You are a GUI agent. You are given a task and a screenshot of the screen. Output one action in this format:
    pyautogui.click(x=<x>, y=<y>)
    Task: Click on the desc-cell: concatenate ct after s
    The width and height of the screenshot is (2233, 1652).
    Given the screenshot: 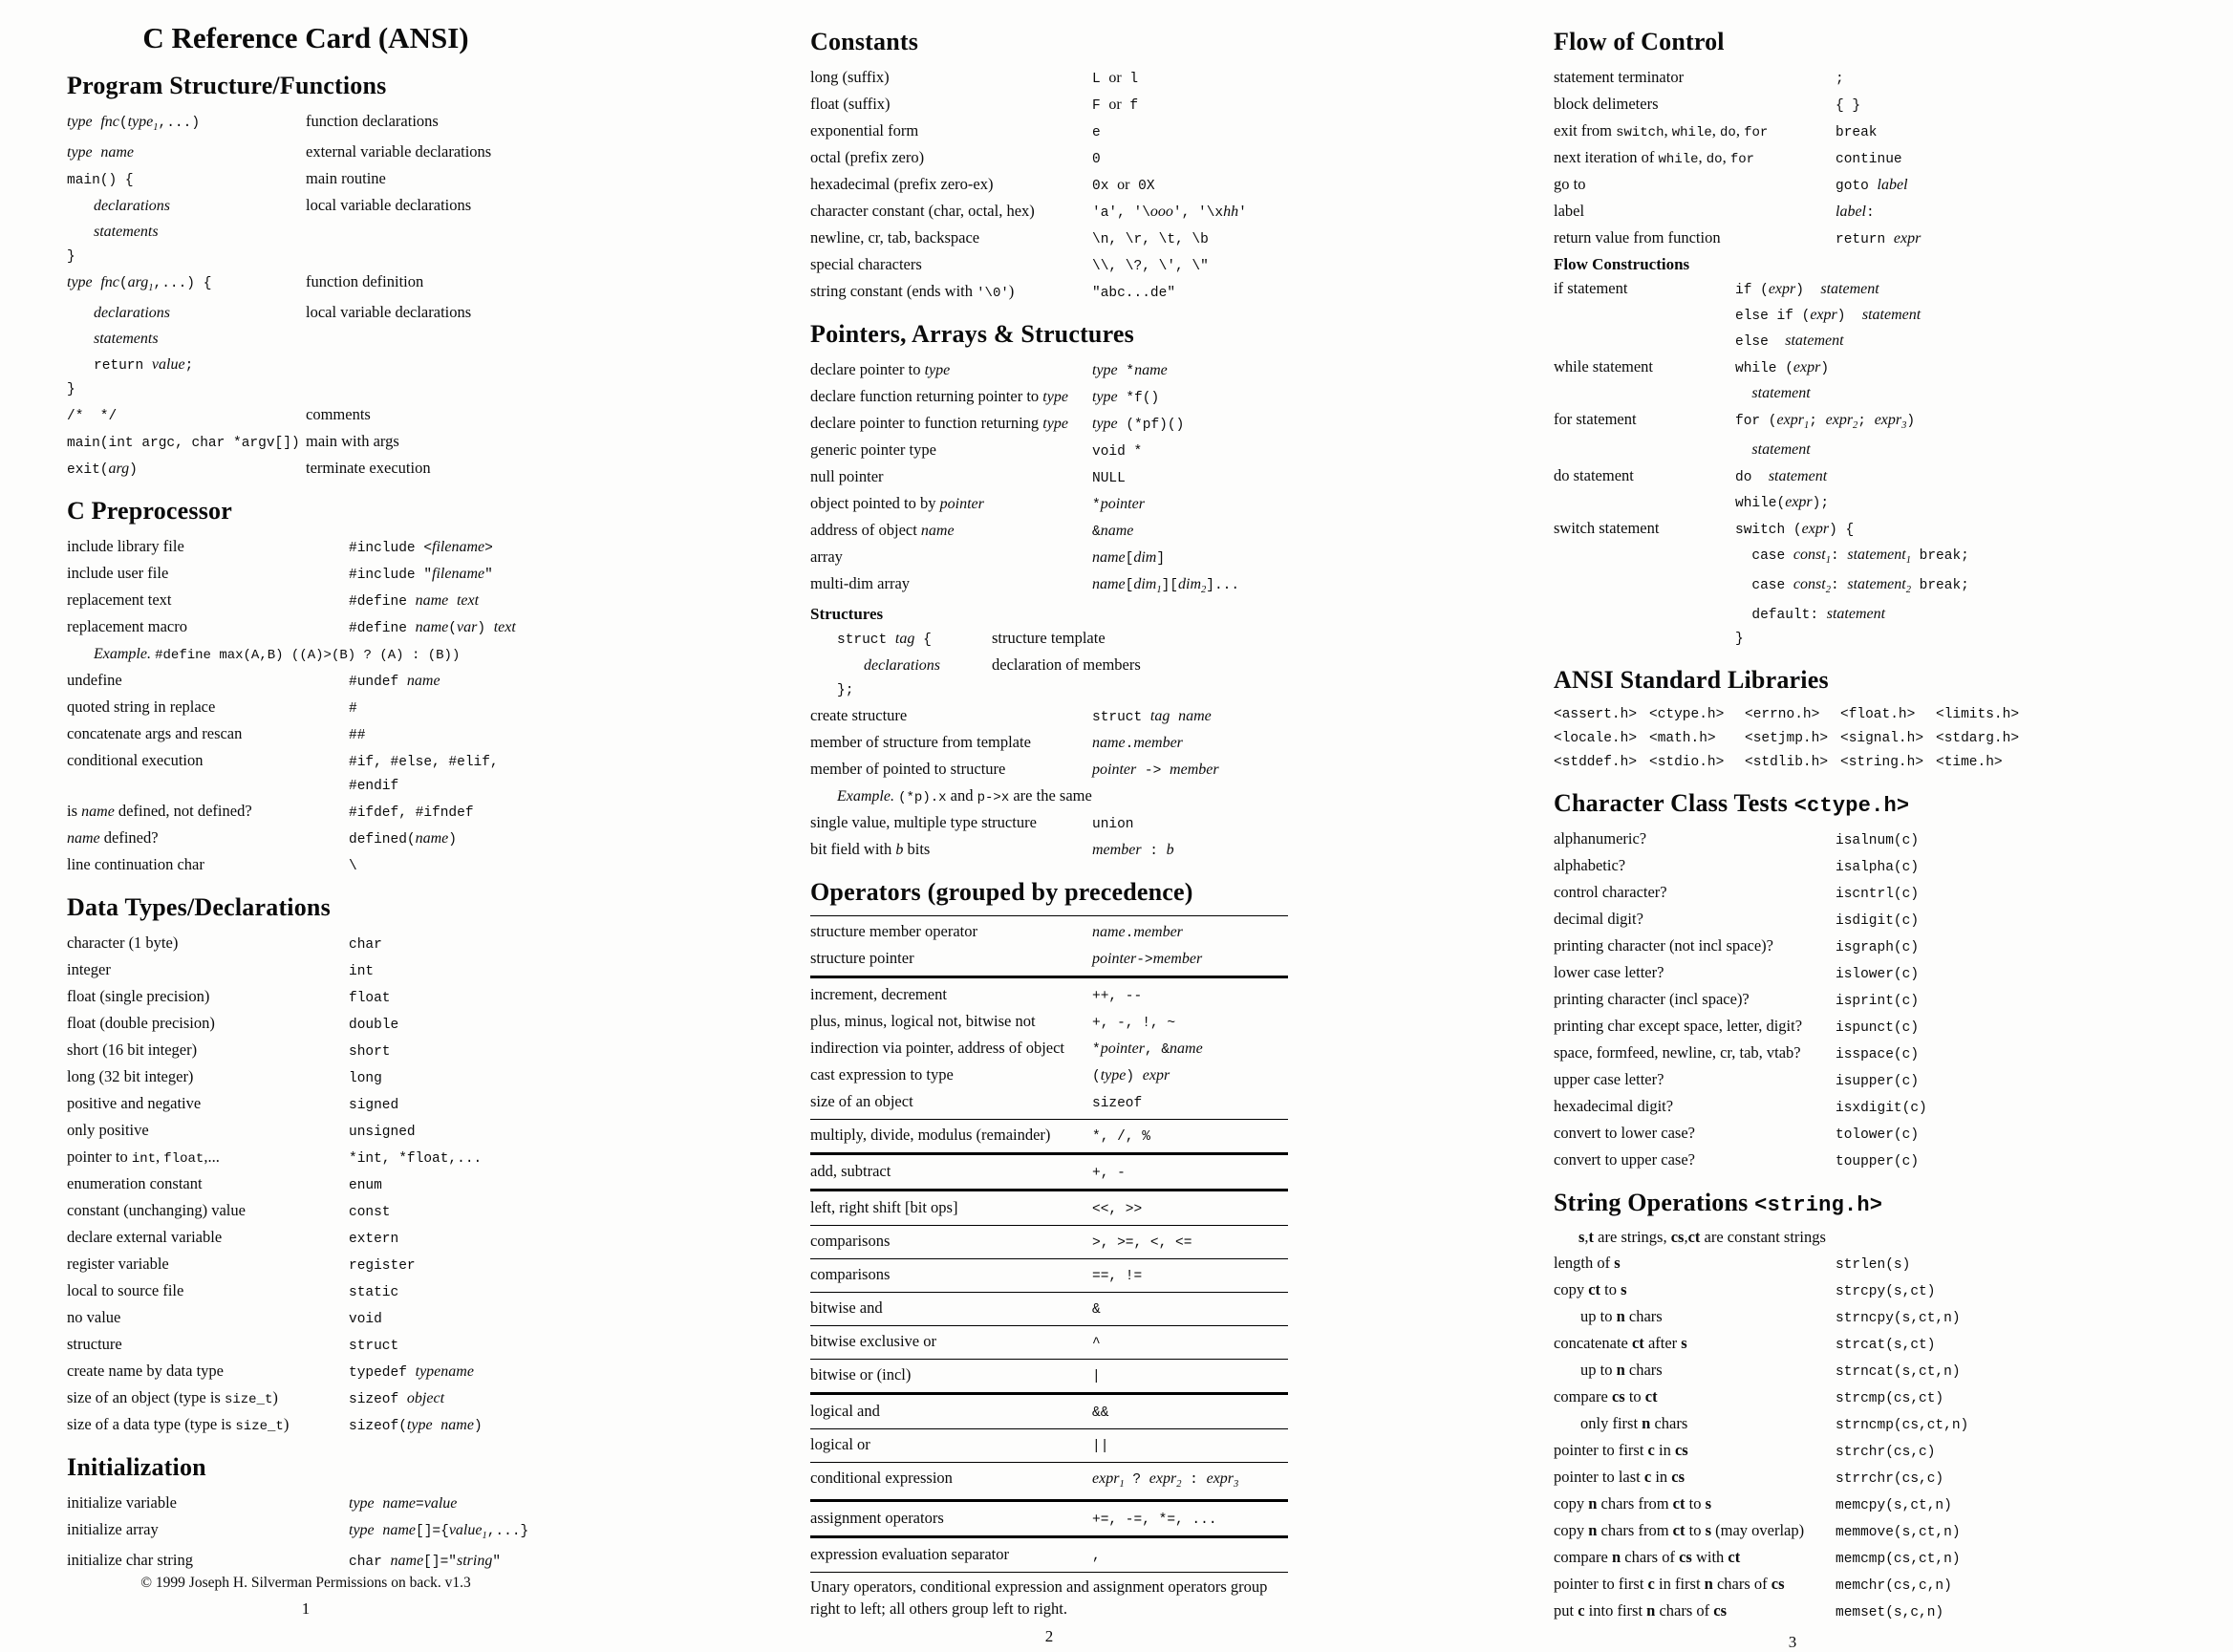 What is the action you would take?
    pyautogui.click(x=1620, y=1343)
    